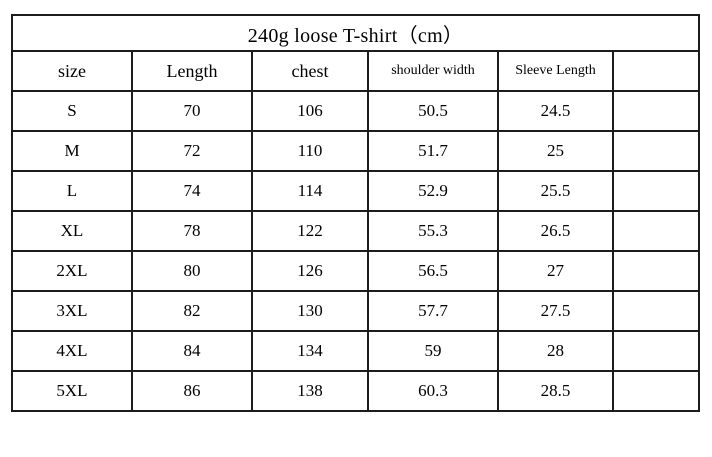 The width and height of the screenshot is (712, 457). Describe the element at coordinates (72, 311) in the screenshot. I see `size-cell: 3XL` at that location.